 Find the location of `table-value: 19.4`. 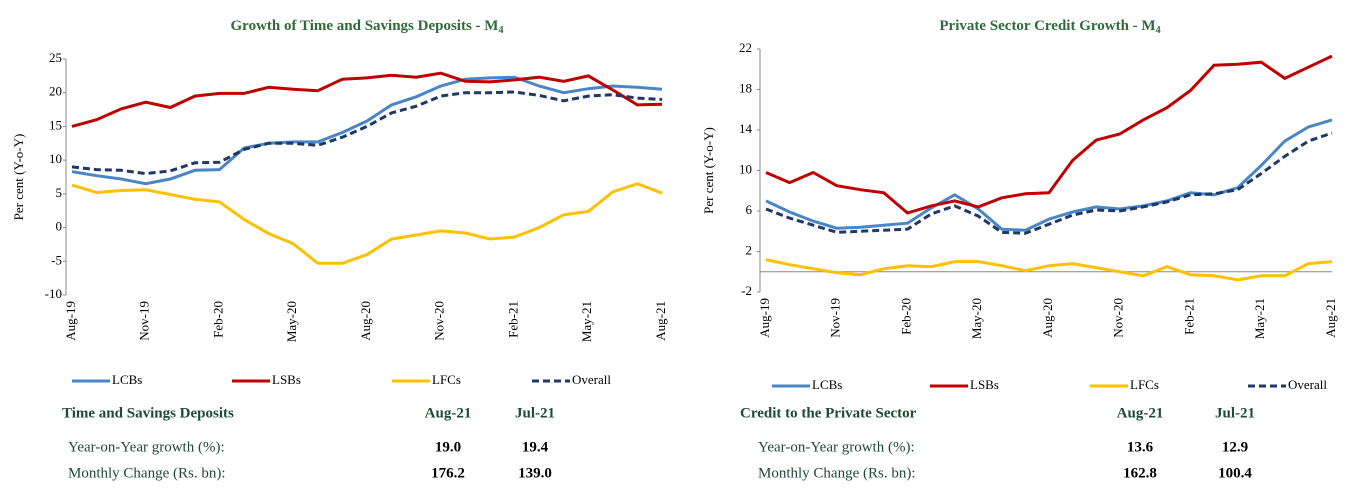

table-value: 19.4 is located at coordinates (535, 447).